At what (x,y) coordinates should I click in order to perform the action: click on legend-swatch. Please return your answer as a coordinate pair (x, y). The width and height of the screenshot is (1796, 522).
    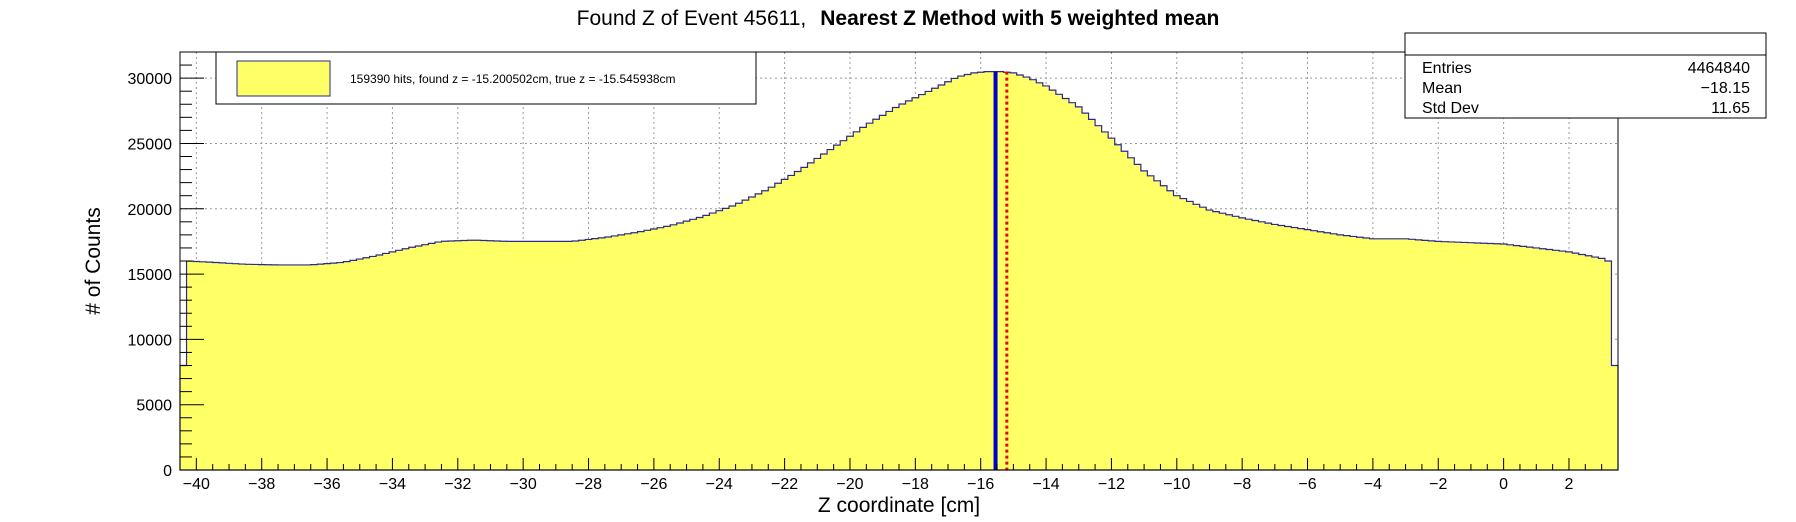
    Looking at the image, I should click on (283, 78).